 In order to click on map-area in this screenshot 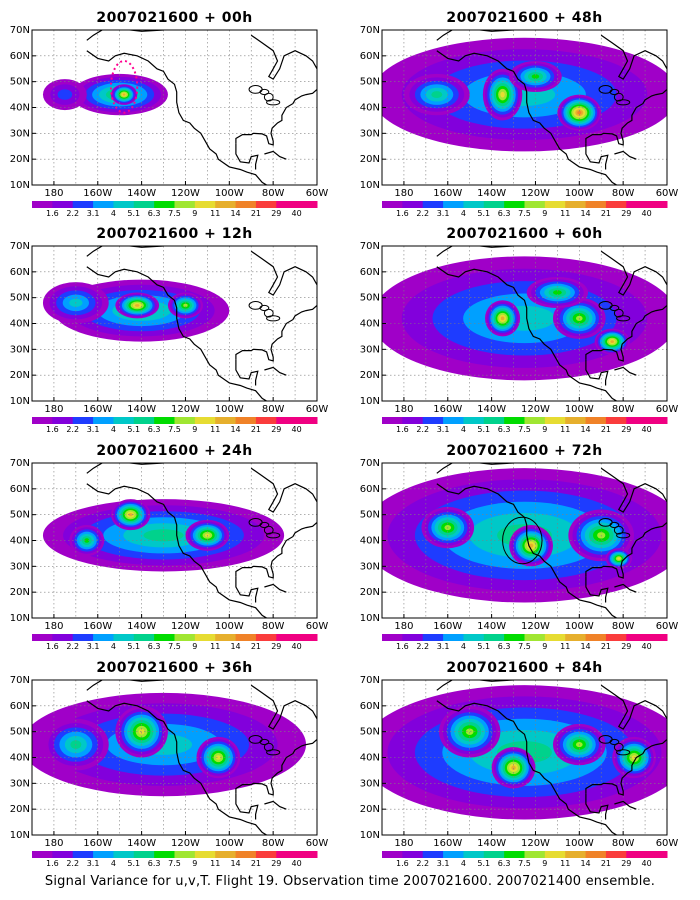, I will do `click(524, 540)`.